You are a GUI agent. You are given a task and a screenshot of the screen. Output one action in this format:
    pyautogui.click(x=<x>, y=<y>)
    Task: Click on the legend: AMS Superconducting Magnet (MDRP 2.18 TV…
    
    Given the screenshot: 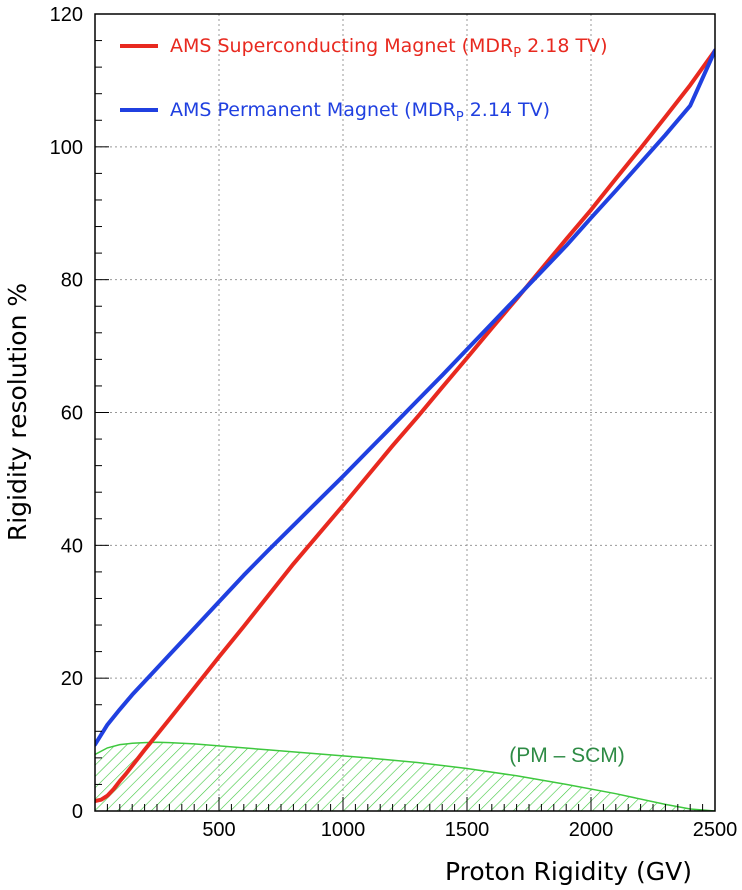 What is the action you would take?
    pyautogui.click(x=363, y=80)
    